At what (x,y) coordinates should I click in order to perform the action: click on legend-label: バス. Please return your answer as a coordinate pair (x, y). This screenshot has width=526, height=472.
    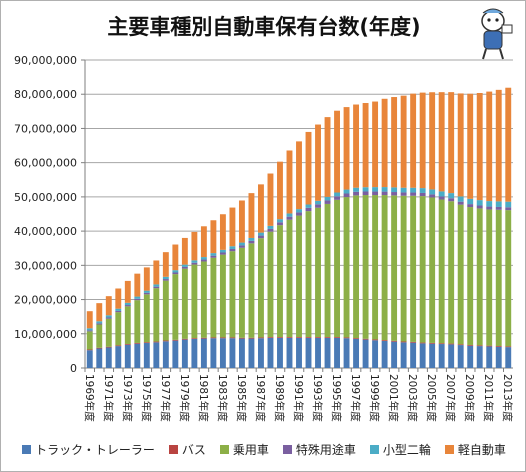
    Looking at the image, I should click on (193, 450).